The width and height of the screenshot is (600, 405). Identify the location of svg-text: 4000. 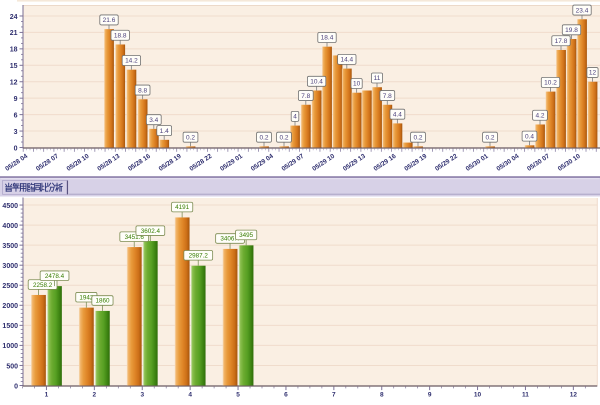
(10, 226).